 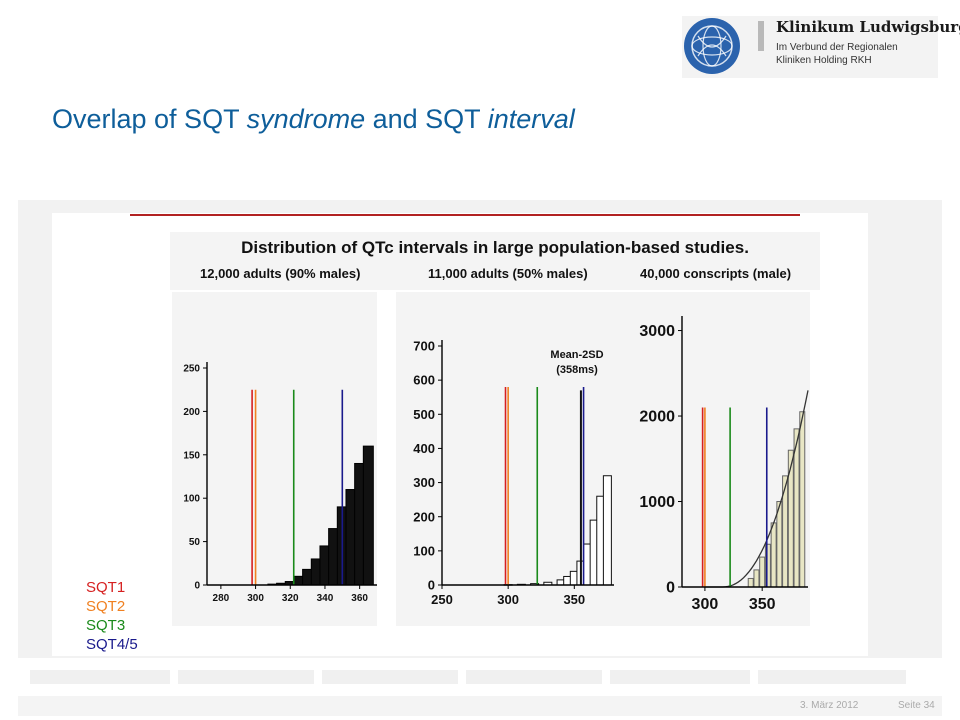 I want to click on chart-1-y-tick-label: 250, so click(x=191, y=369).